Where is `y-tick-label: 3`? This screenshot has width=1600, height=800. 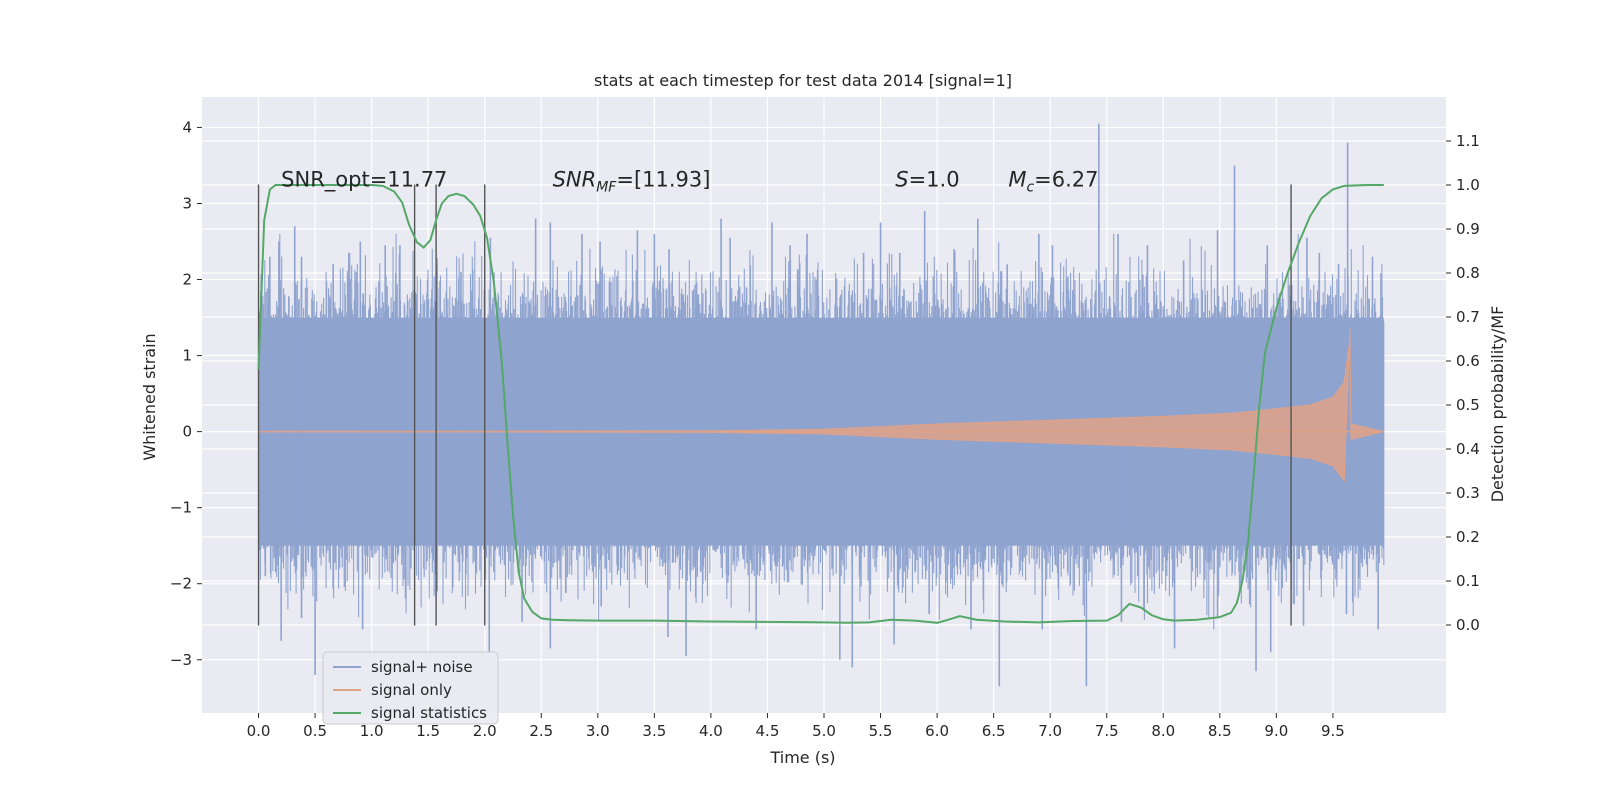
y-tick-label: 3 is located at coordinates (187, 203).